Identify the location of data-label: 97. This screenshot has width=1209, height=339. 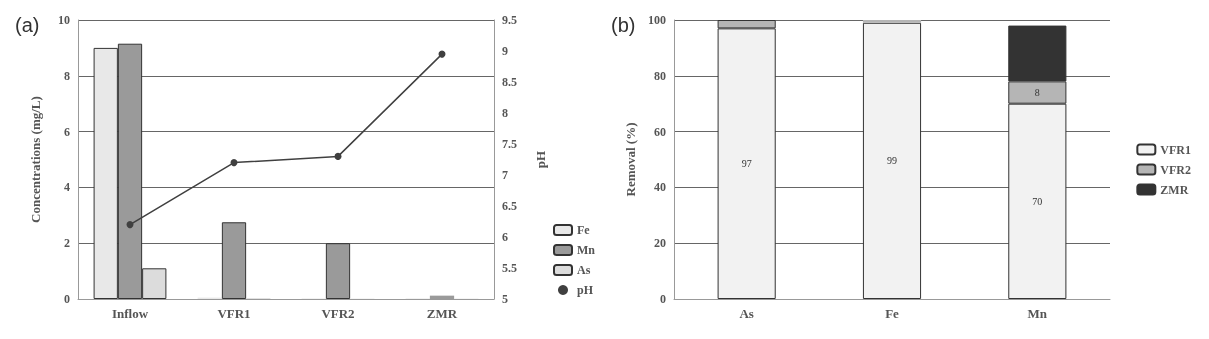
(746, 164).